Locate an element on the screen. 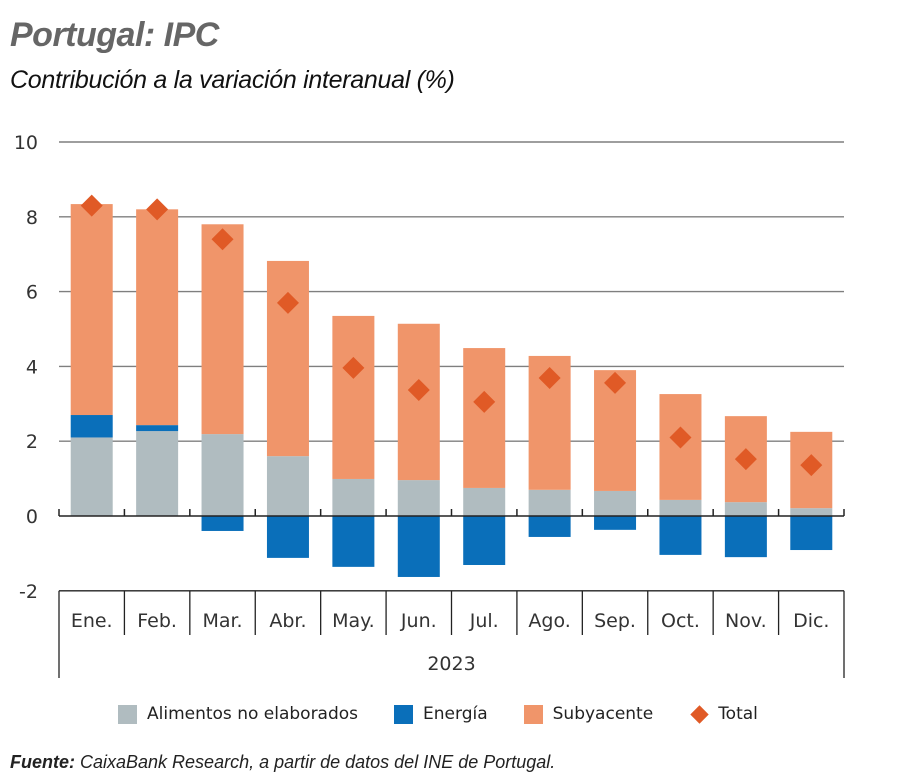 The width and height of the screenshot is (900, 784). chart-title: Portugal: IPC is located at coordinates (114, 35).